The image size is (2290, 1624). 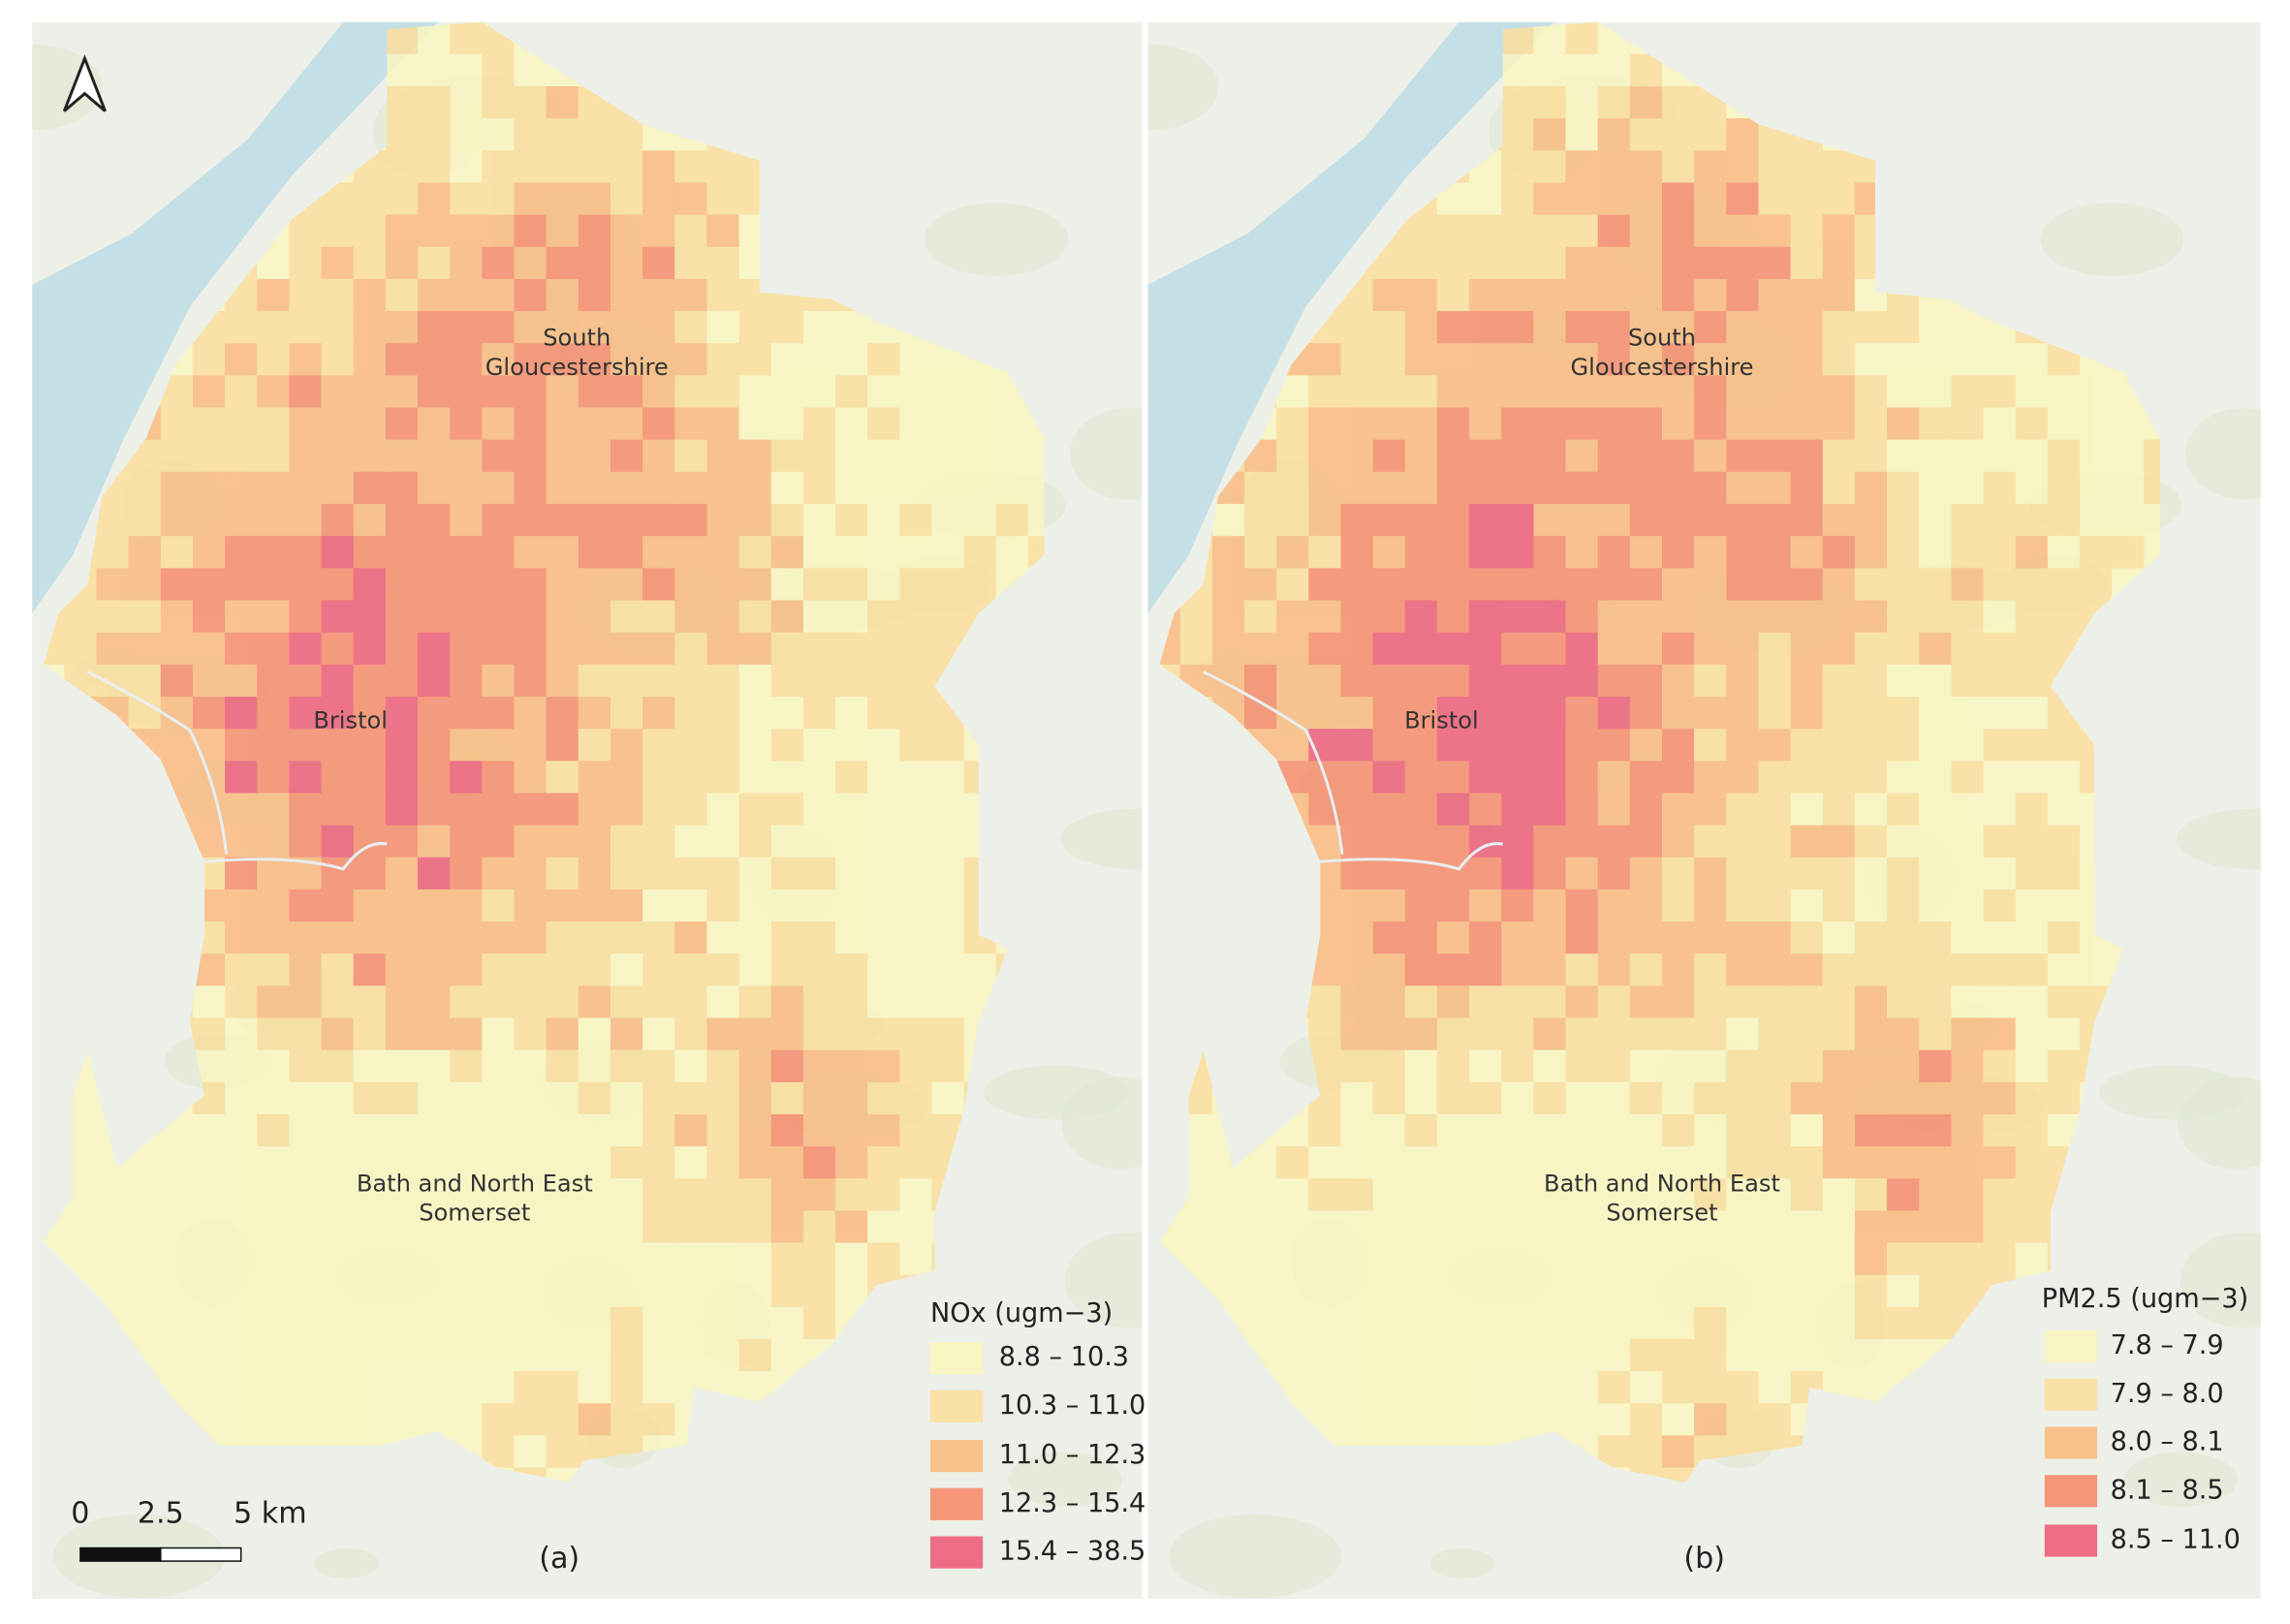 What do you see at coordinates (475, 1183) in the screenshot?
I see `place-label: Bath and North East` at bounding box center [475, 1183].